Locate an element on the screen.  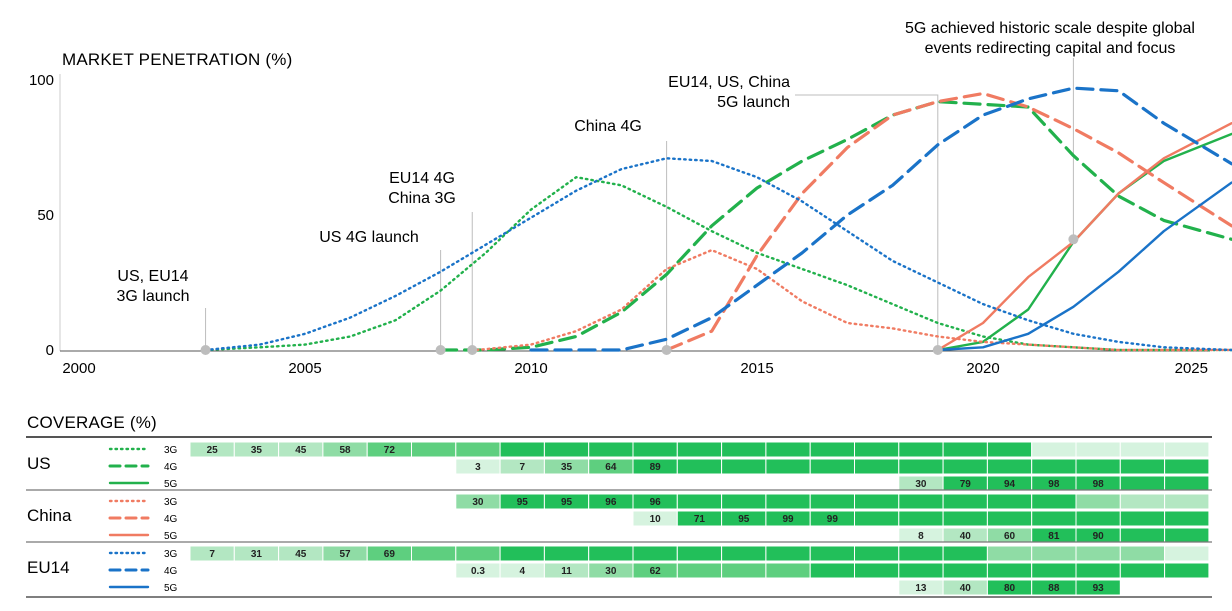
coverage-value: 35 is located at coordinates (567, 467).